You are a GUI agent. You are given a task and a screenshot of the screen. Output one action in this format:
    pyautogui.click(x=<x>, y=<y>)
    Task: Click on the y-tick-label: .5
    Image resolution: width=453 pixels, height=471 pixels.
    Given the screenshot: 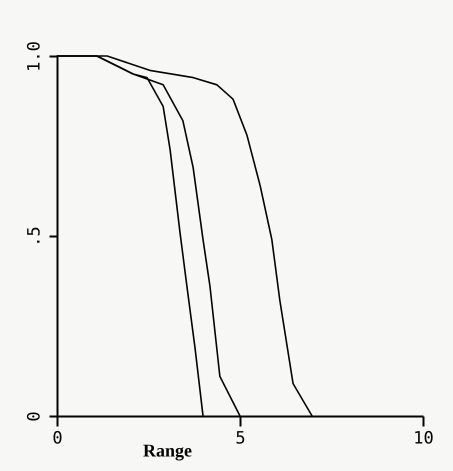 What is the action you would take?
    pyautogui.click(x=34, y=236)
    